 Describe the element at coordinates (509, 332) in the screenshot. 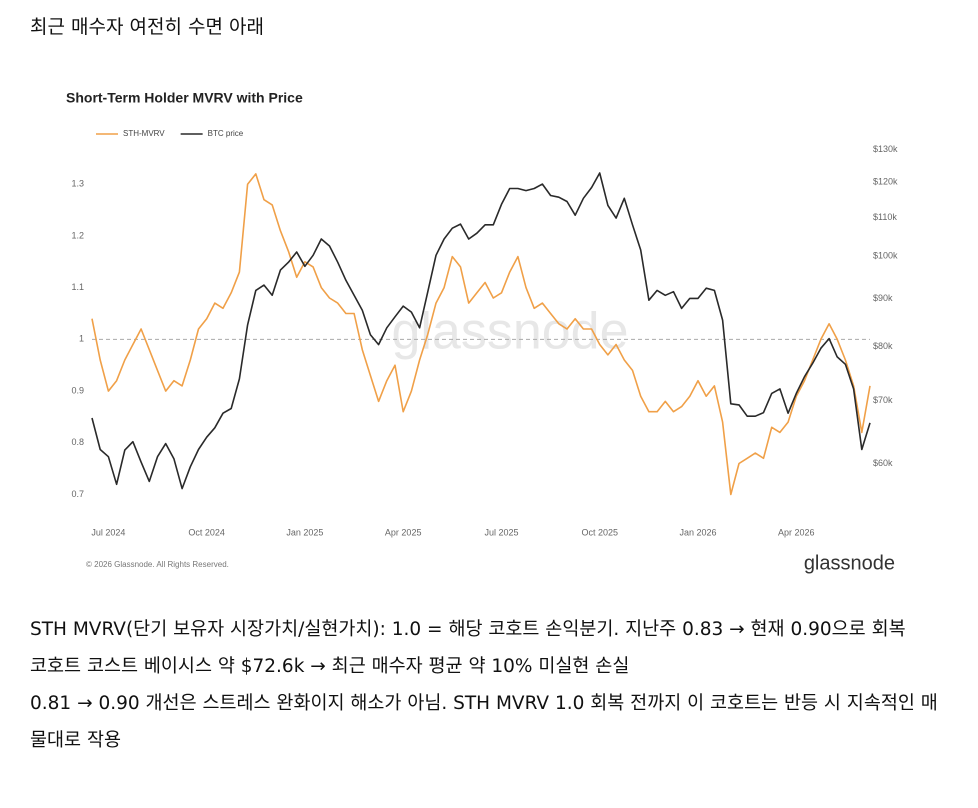

I see `watermark: glassnode` at that location.